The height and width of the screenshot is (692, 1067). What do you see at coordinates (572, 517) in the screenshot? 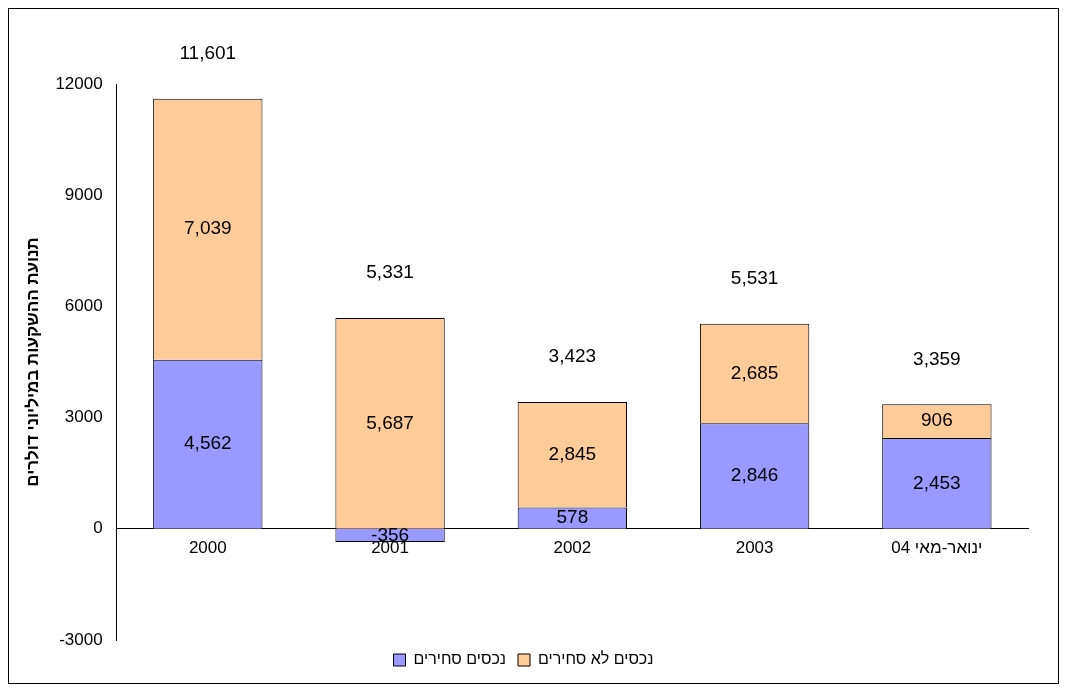
I see `data-label: 578` at bounding box center [572, 517].